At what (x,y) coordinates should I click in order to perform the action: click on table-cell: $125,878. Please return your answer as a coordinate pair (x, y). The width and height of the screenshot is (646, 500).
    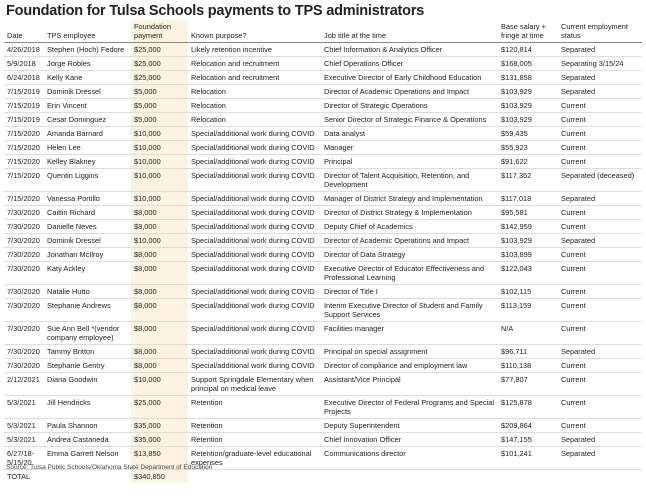
    Looking at the image, I should click on (528, 407).